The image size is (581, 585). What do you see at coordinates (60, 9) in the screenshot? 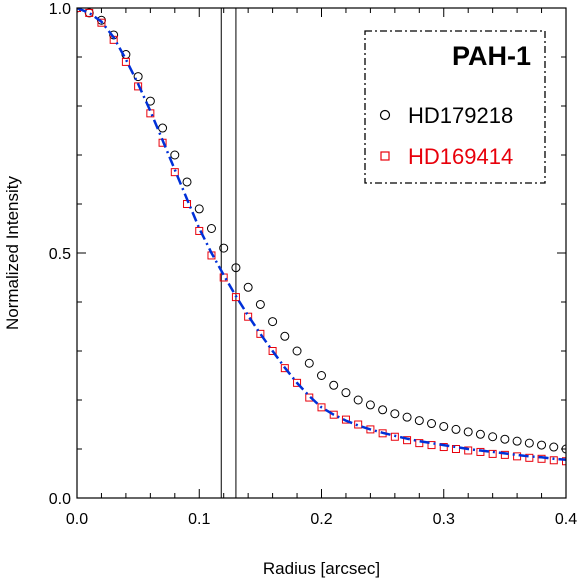
I see `y-tick-label: 1.0` at bounding box center [60, 9].